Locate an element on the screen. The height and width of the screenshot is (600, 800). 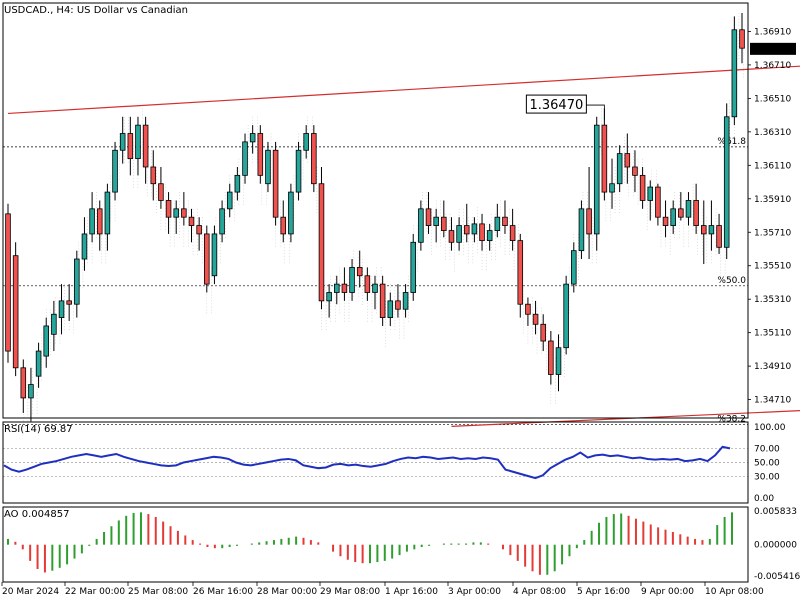
price-tick-label: 1.36910 is located at coordinates (772, 32).